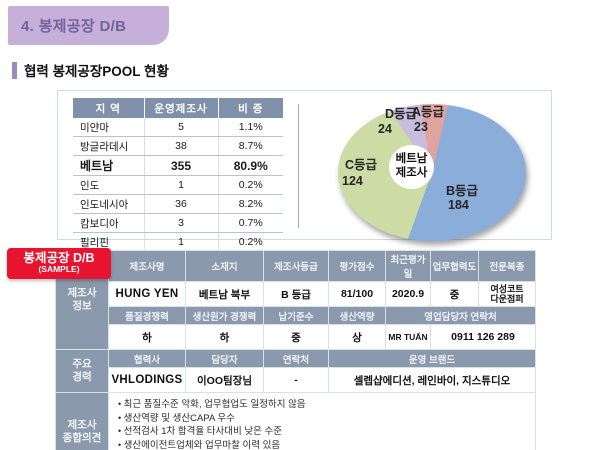  I want to click on hdr-capacity: 생산역량, so click(357, 315).